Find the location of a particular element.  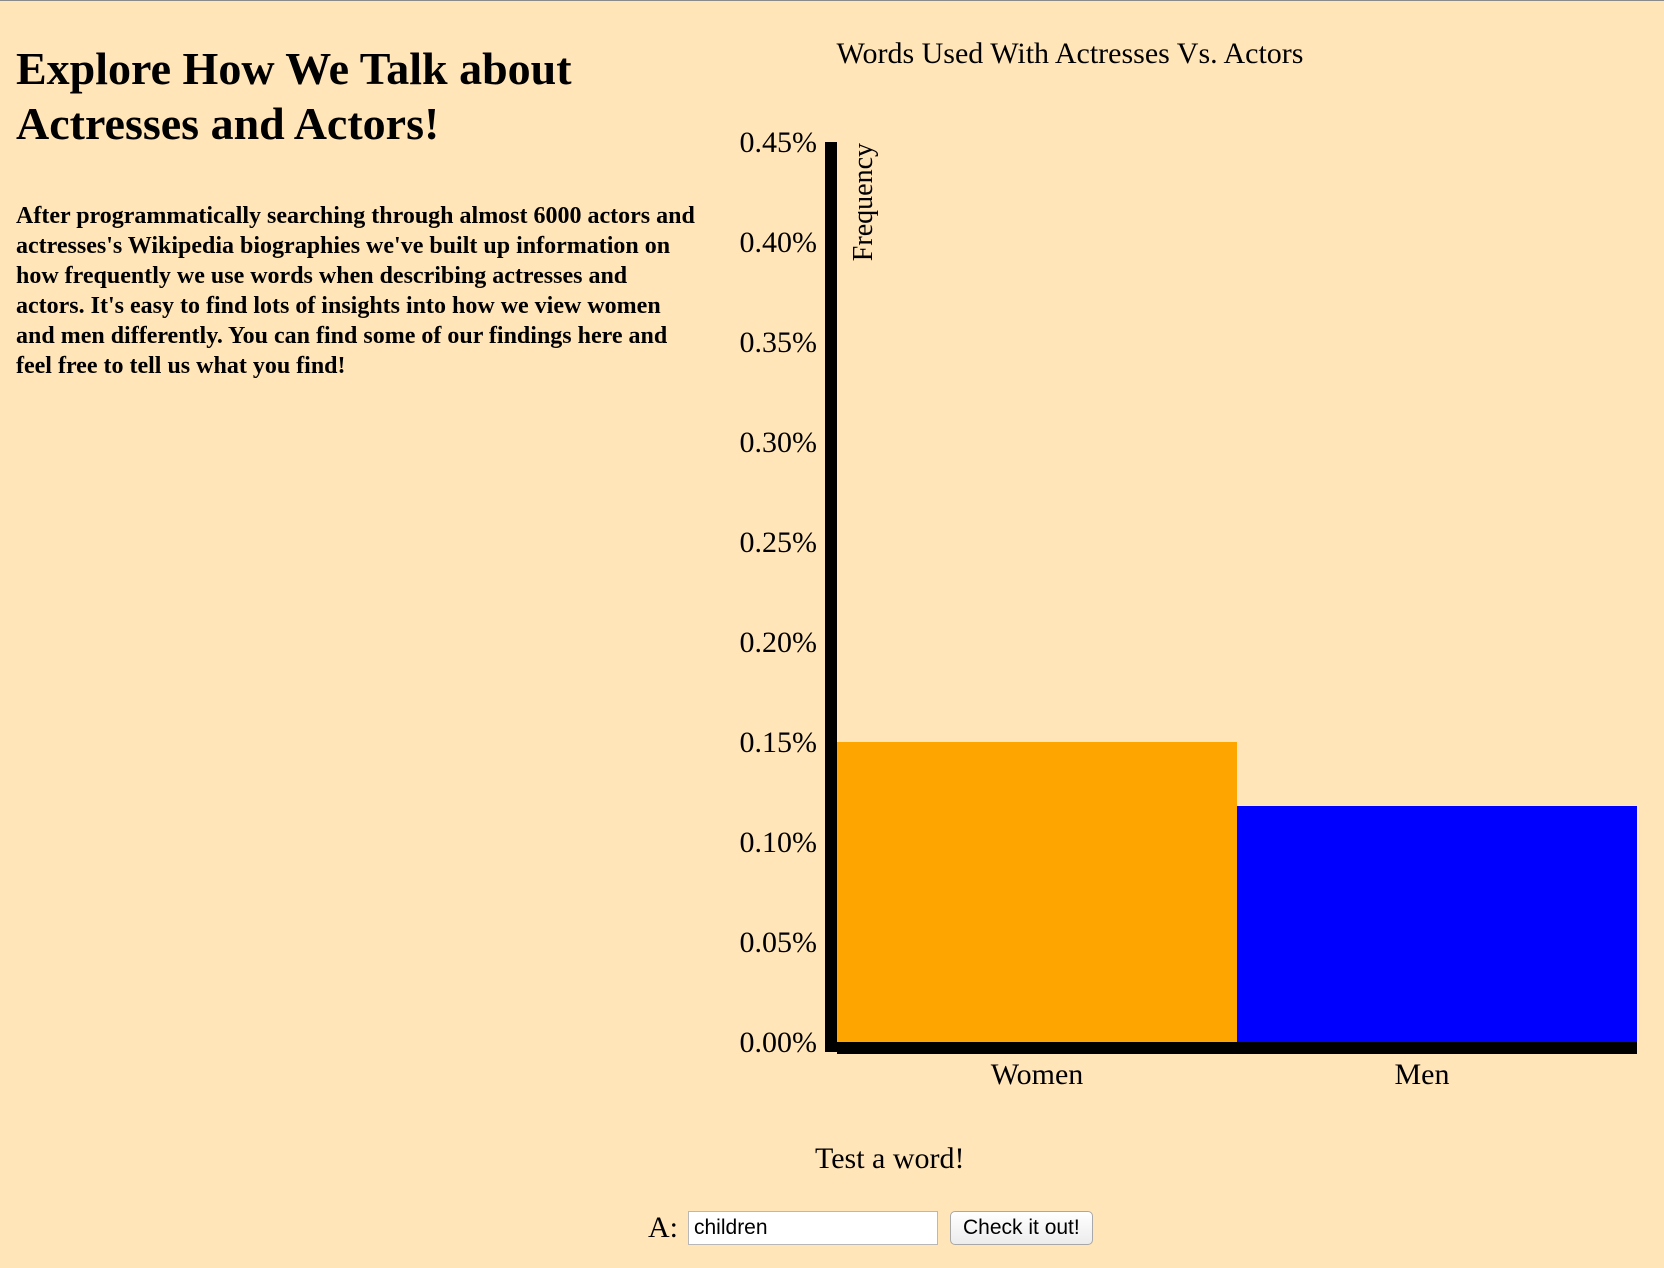

y-tick-label: 0.10% is located at coordinates (779, 842).